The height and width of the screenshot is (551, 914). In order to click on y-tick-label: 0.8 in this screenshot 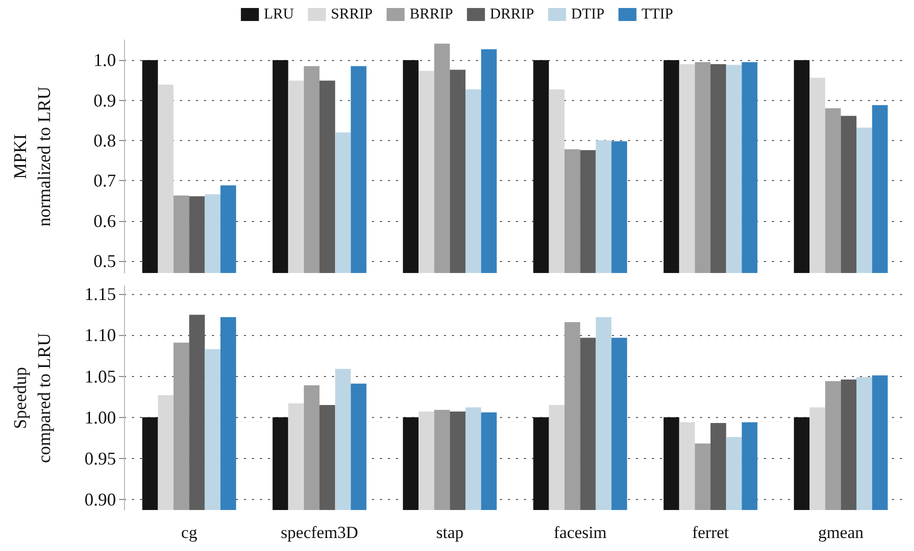, I will do `click(105, 140)`.